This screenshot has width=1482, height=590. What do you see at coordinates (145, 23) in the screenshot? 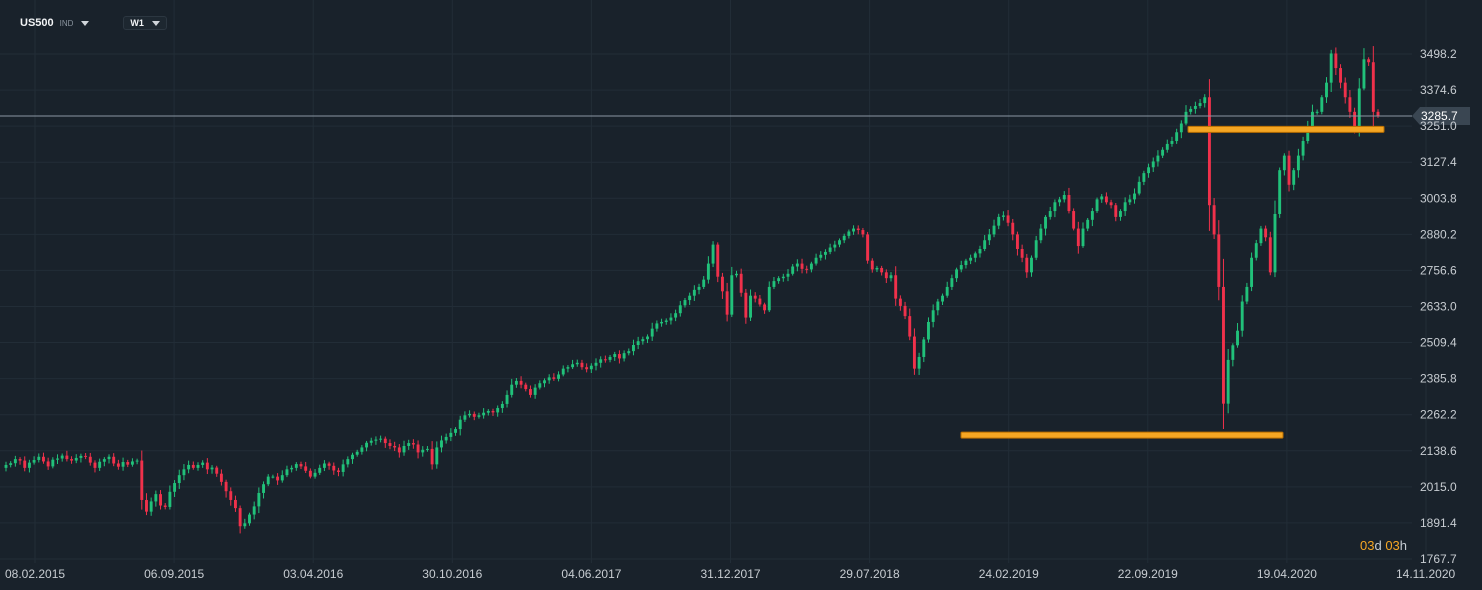
I see `timeframe-selector: W1` at bounding box center [145, 23].